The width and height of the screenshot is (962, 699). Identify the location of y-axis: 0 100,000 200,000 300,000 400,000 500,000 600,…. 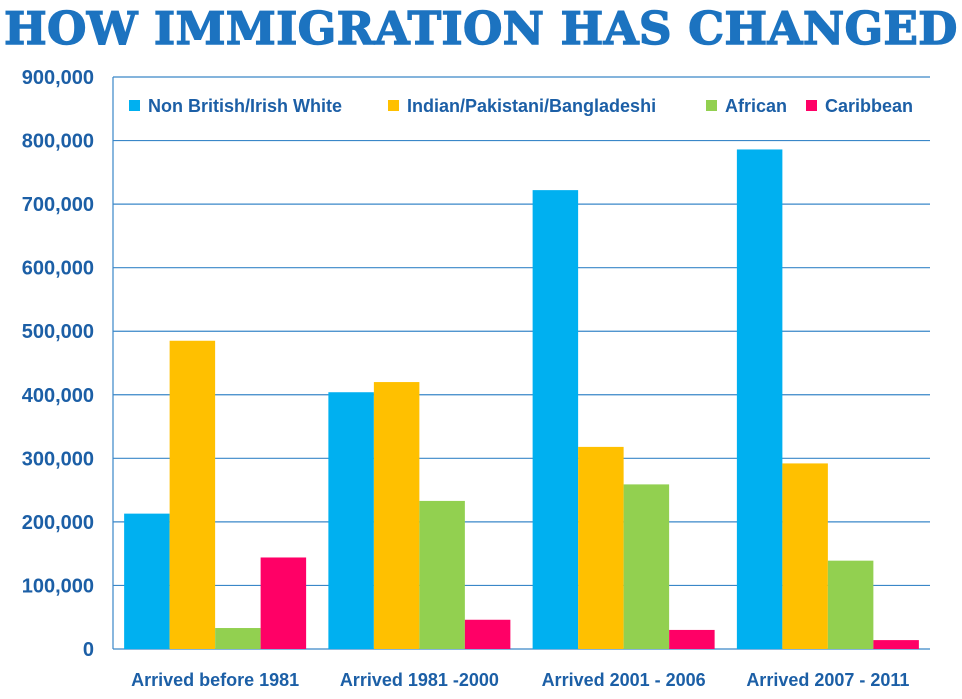
(58, 364).